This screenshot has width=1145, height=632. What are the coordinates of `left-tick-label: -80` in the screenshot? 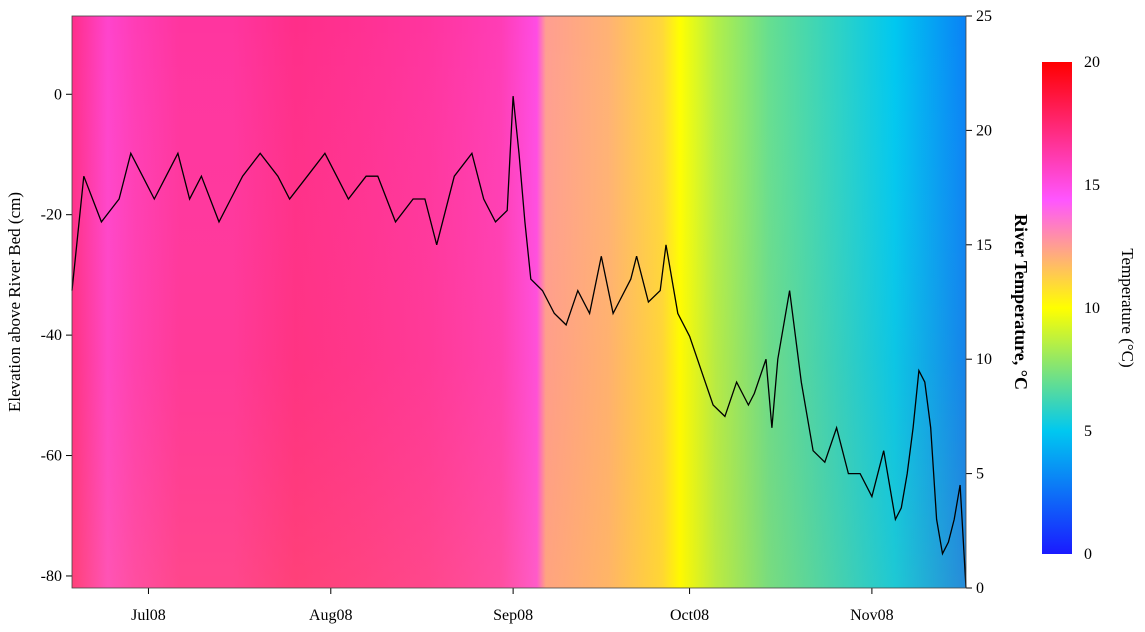 It's located at (51, 576).